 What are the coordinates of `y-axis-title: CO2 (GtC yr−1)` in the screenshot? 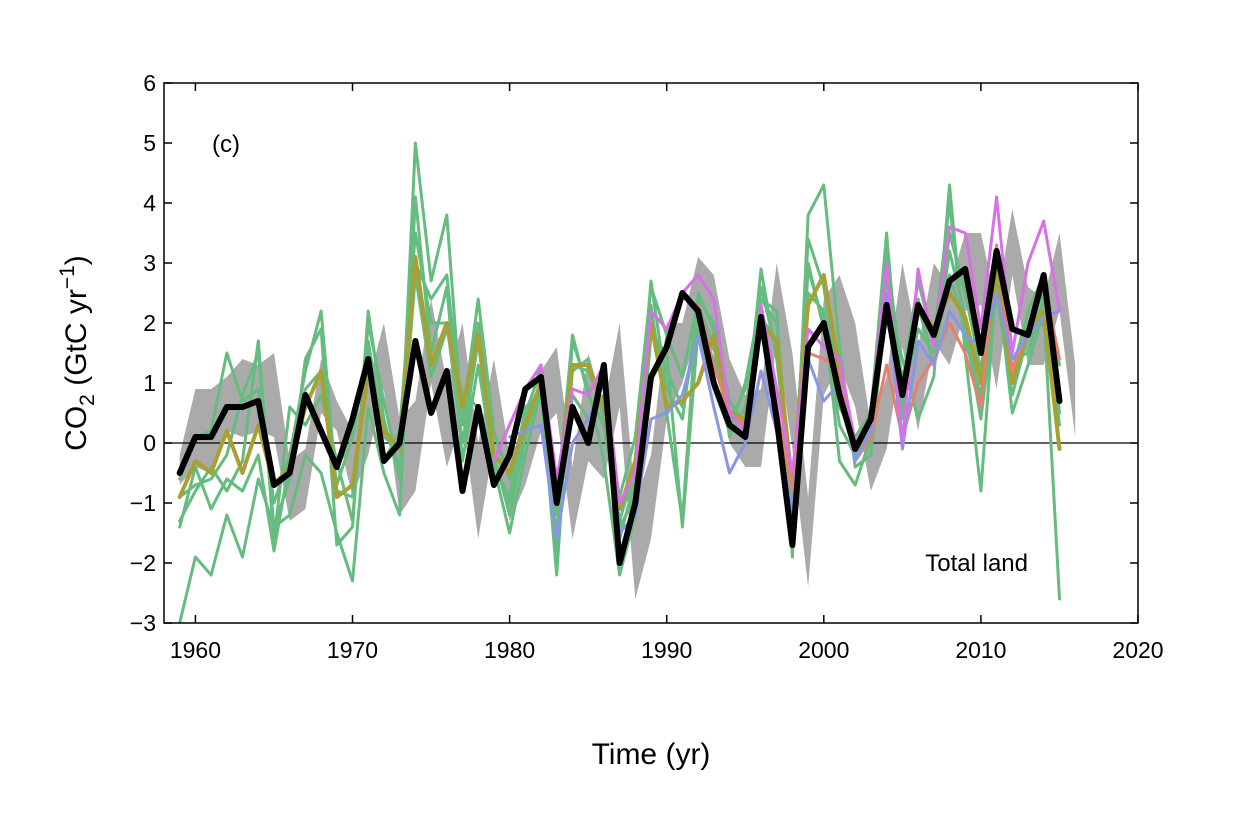 It's located at (77, 353).